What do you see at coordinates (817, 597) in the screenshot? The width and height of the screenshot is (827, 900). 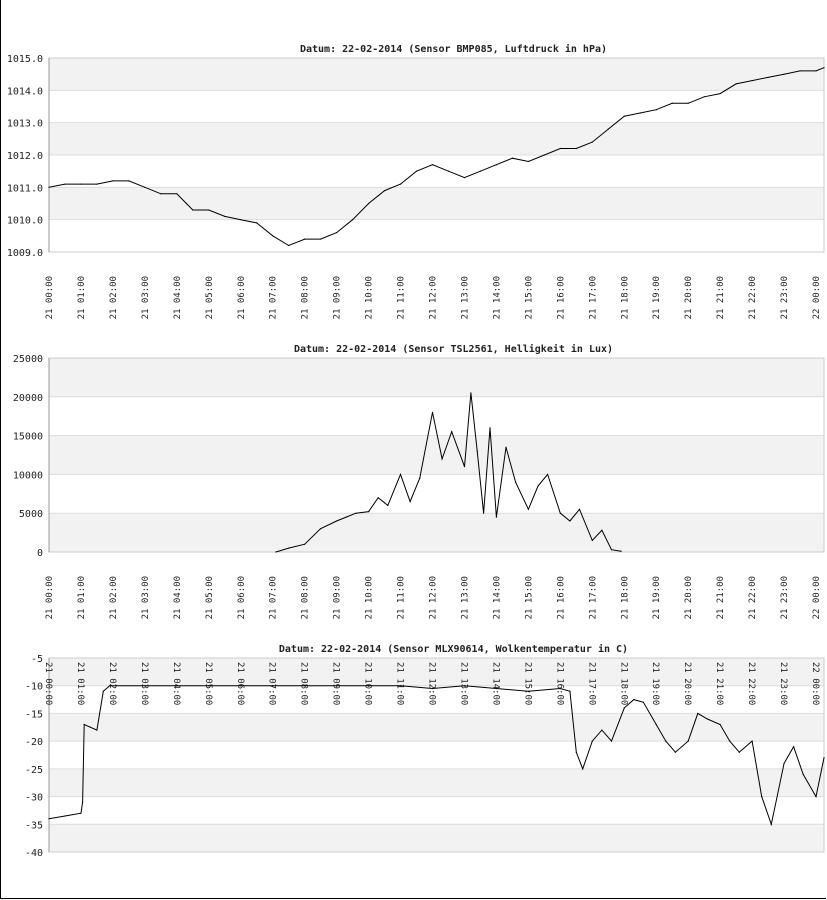 I see `x-tick-label: 22 00:00` at bounding box center [817, 597].